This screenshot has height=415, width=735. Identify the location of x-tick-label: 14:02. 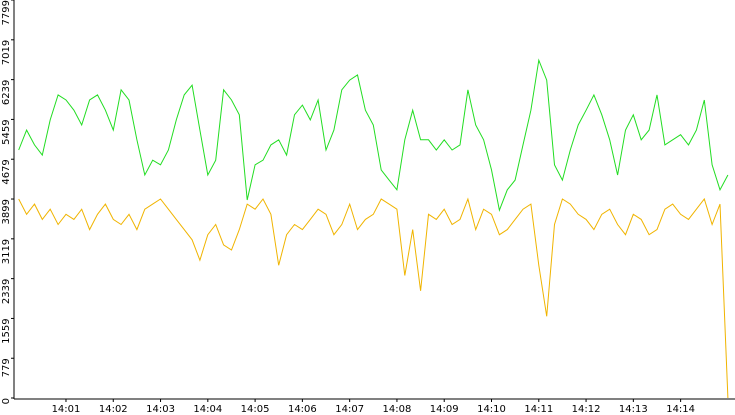
(113, 409).